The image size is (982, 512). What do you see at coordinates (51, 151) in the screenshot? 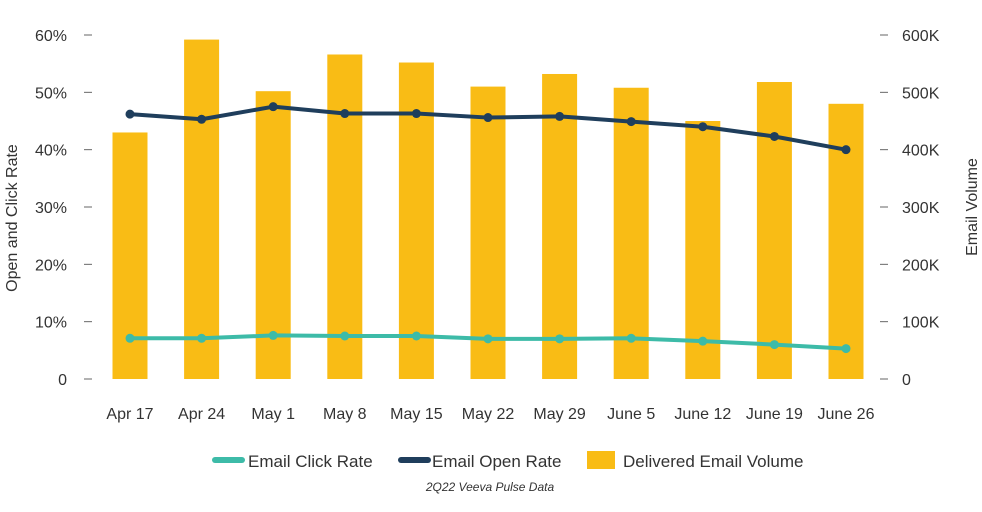
I see `left-tick-label: 40%` at bounding box center [51, 151].